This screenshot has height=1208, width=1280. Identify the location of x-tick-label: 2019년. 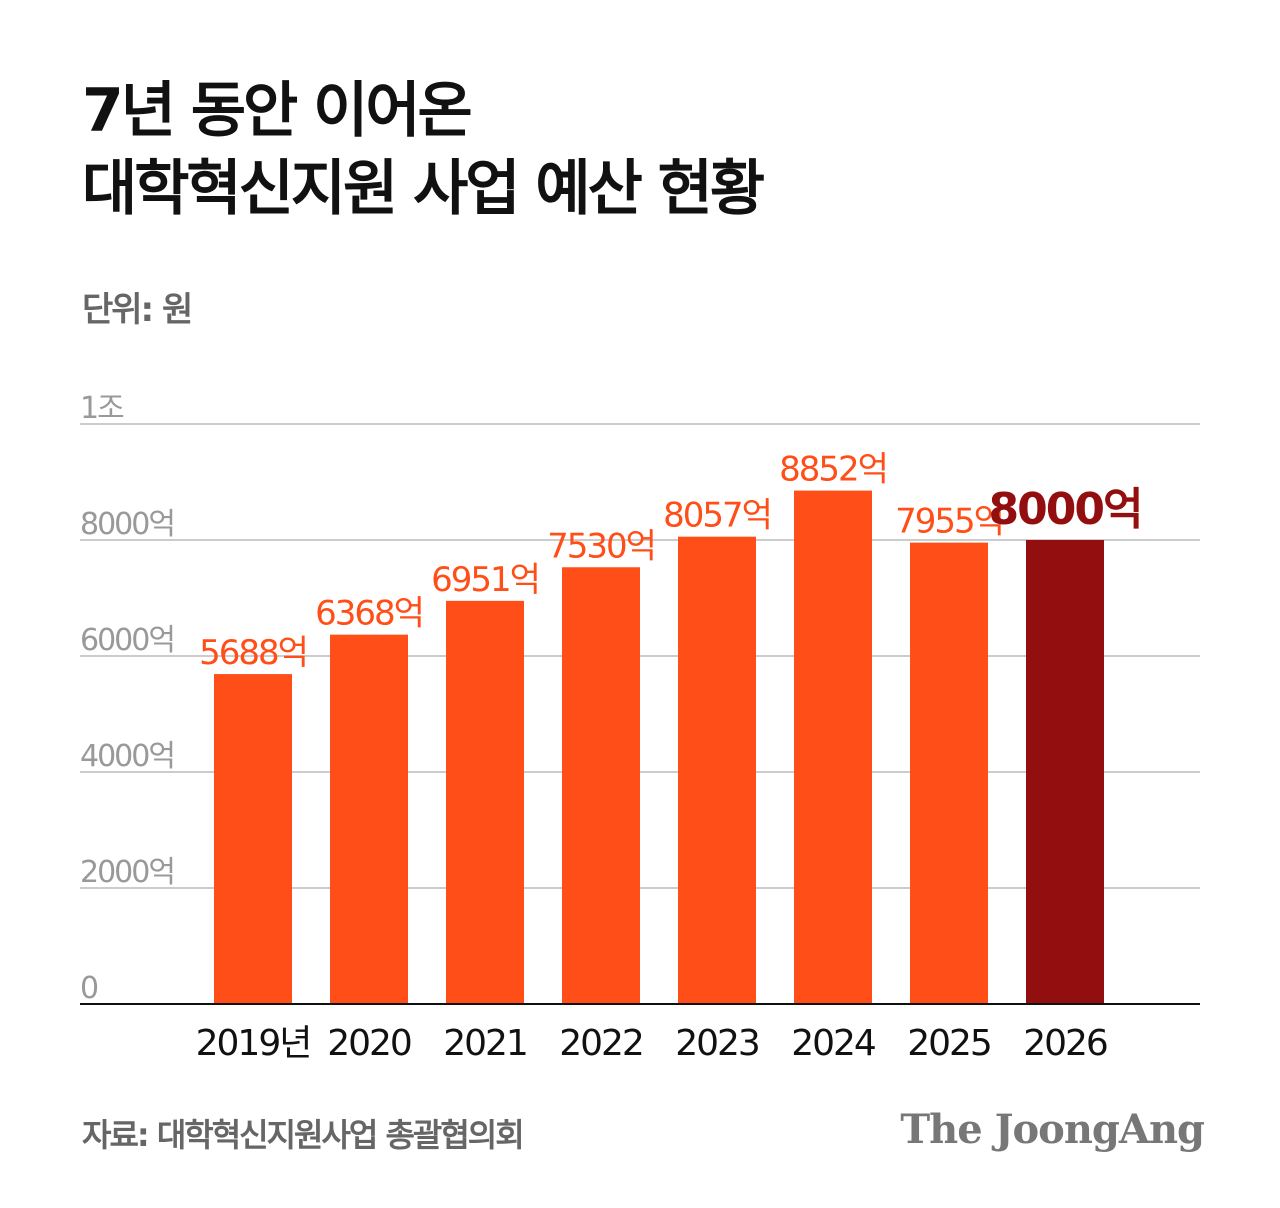
(253, 1043).